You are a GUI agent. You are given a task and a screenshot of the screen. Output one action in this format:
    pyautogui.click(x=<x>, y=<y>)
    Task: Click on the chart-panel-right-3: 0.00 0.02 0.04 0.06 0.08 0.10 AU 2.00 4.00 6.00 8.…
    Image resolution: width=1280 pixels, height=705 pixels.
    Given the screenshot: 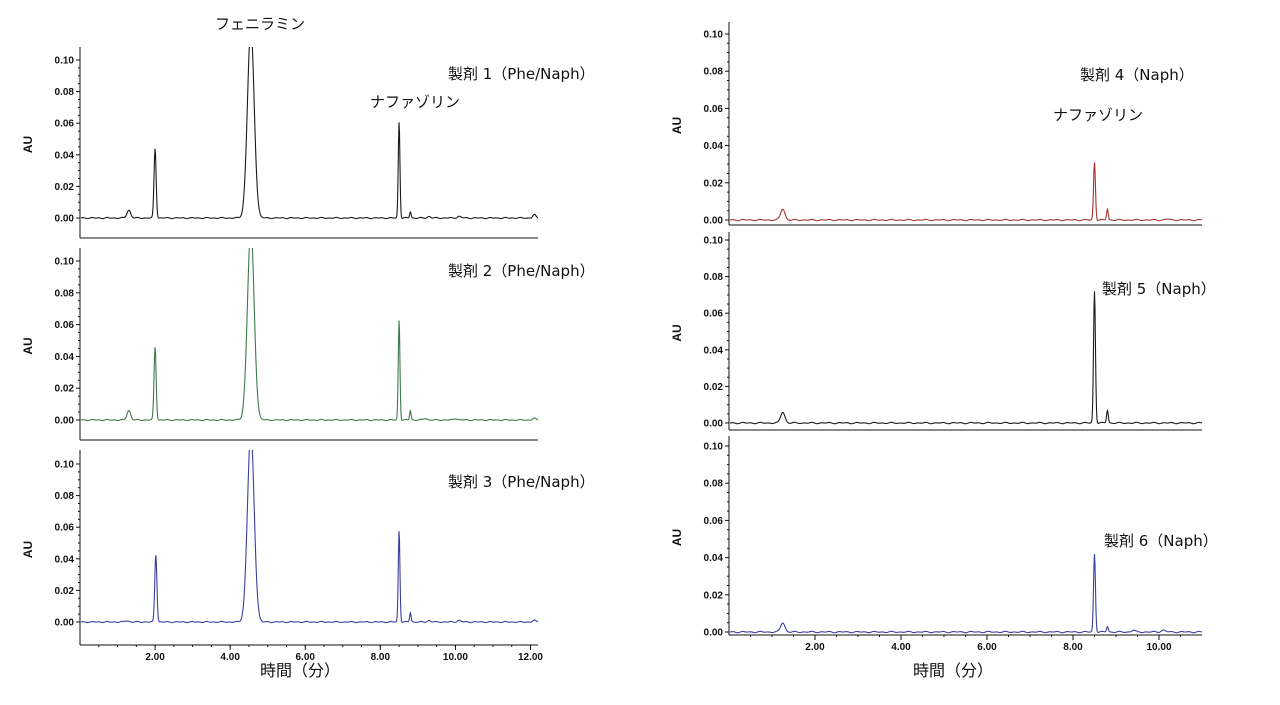 What is the action you would take?
    pyautogui.click(x=944, y=558)
    